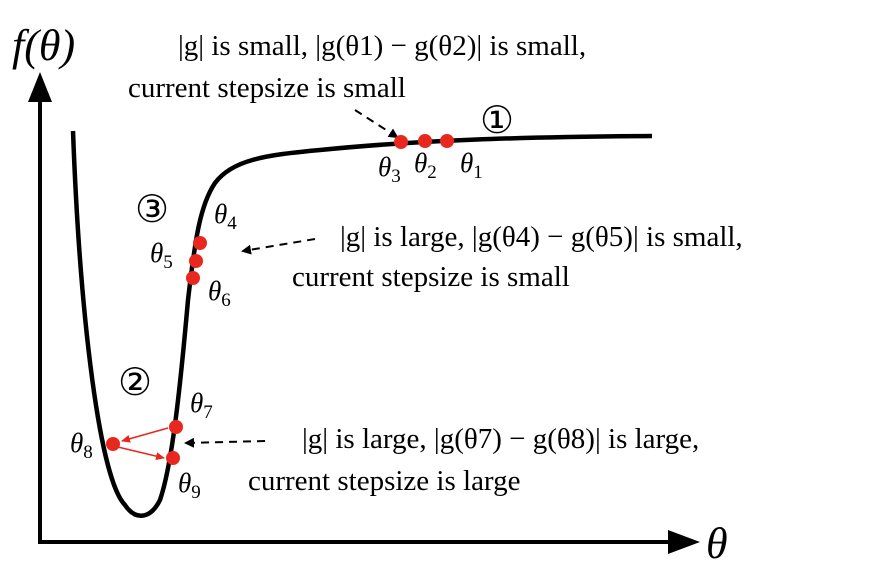 The image size is (880, 580). I want to click on annotation-2-pointer, so click(278, 246).